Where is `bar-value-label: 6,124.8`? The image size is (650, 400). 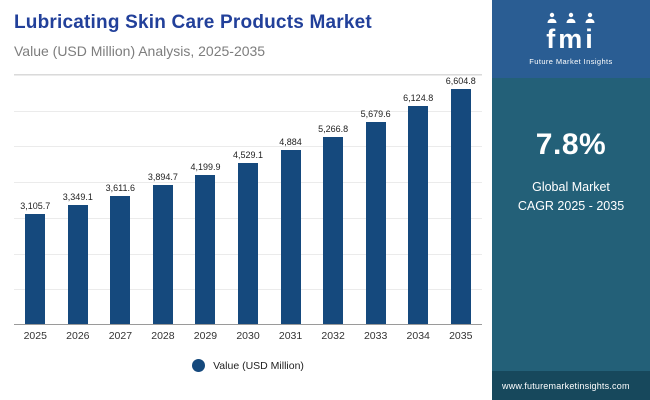 bar-value-label: 6,124.8 is located at coordinates (418, 98).